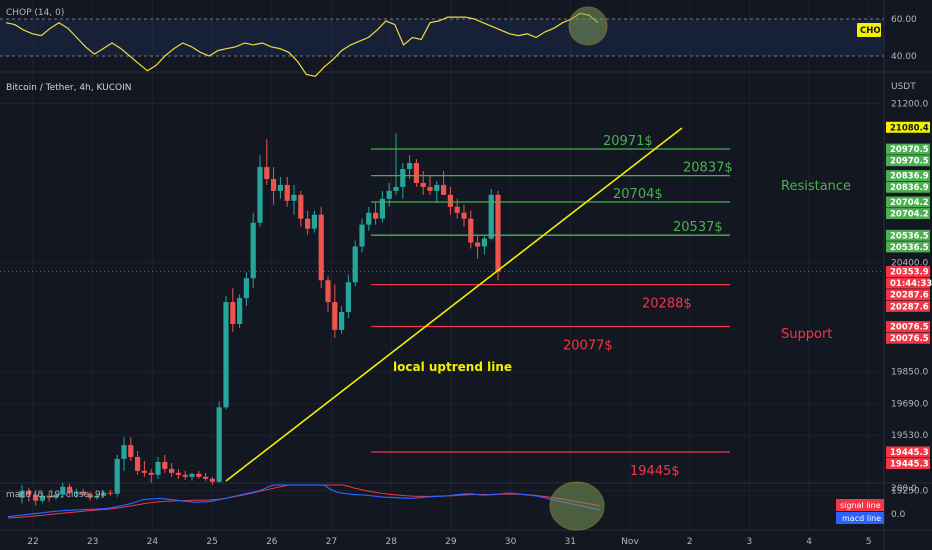  What do you see at coordinates (909, 404) in the screenshot?
I see `price-scale-label: 19690.0` at bounding box center [909, 404].